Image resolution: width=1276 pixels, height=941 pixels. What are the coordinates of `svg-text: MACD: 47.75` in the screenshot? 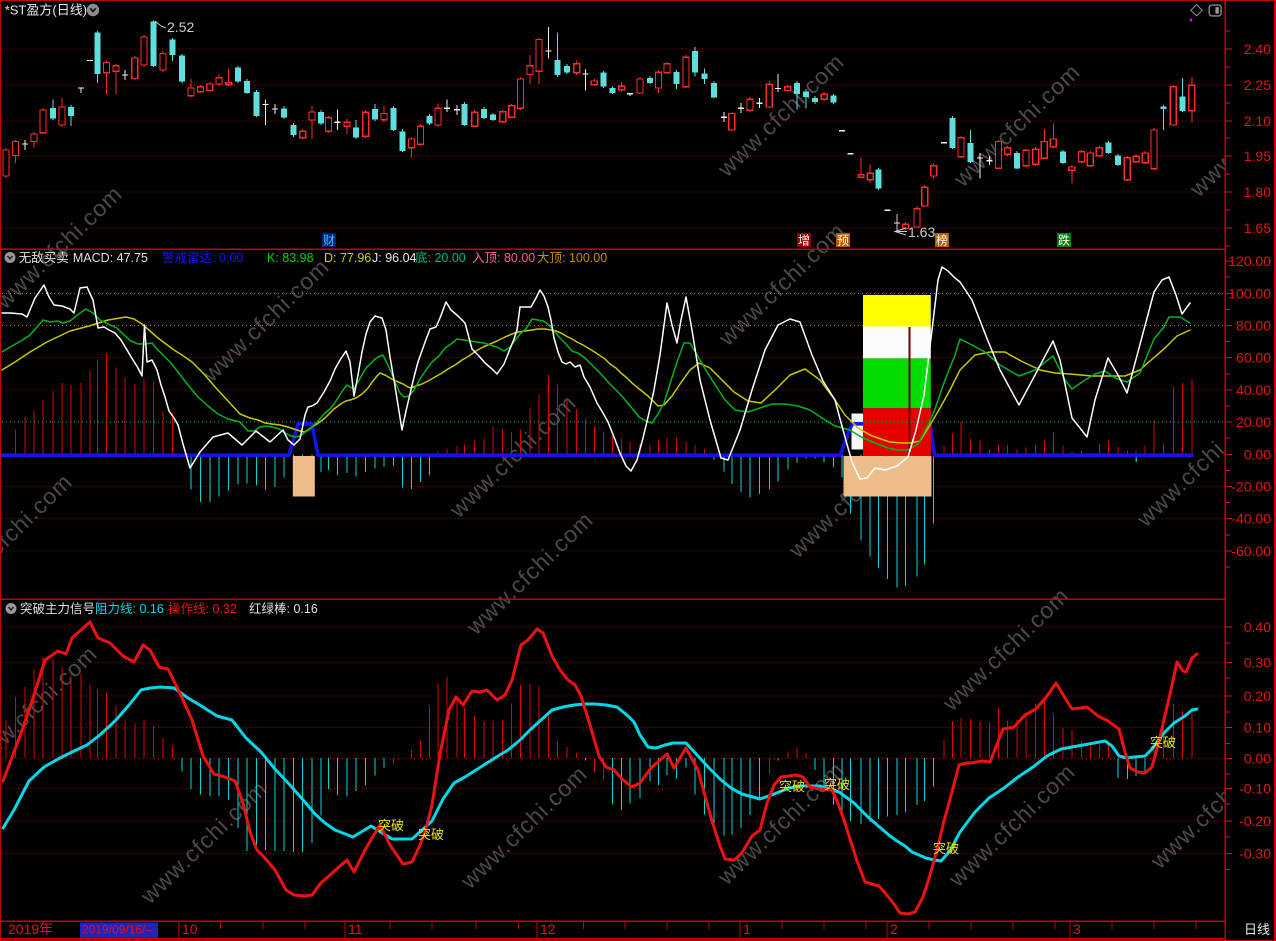 It's located at (110, 258).